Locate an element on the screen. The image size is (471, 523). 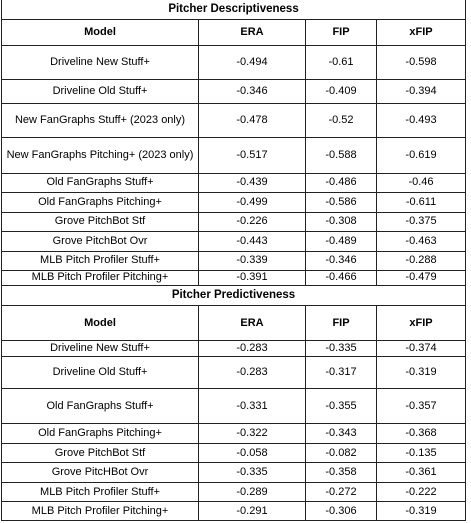
table-row: Grove PitchBot Stf -0.226 -0.308 -0.375 is located at coordinates (234, 221).